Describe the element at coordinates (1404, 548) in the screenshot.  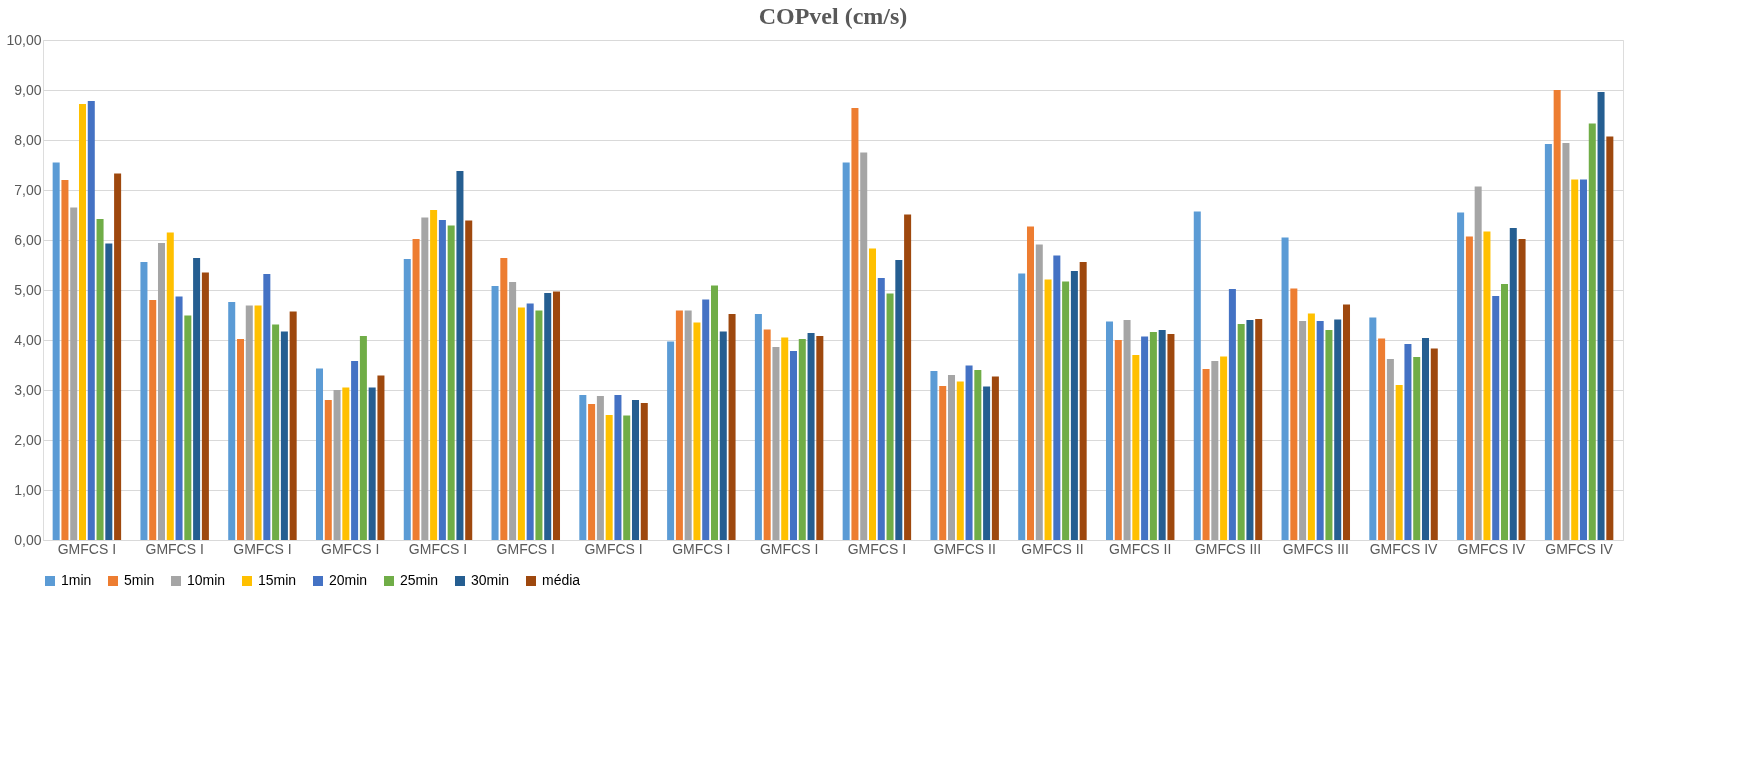
I see `x-tick-label: GMFCS IV` at that location.